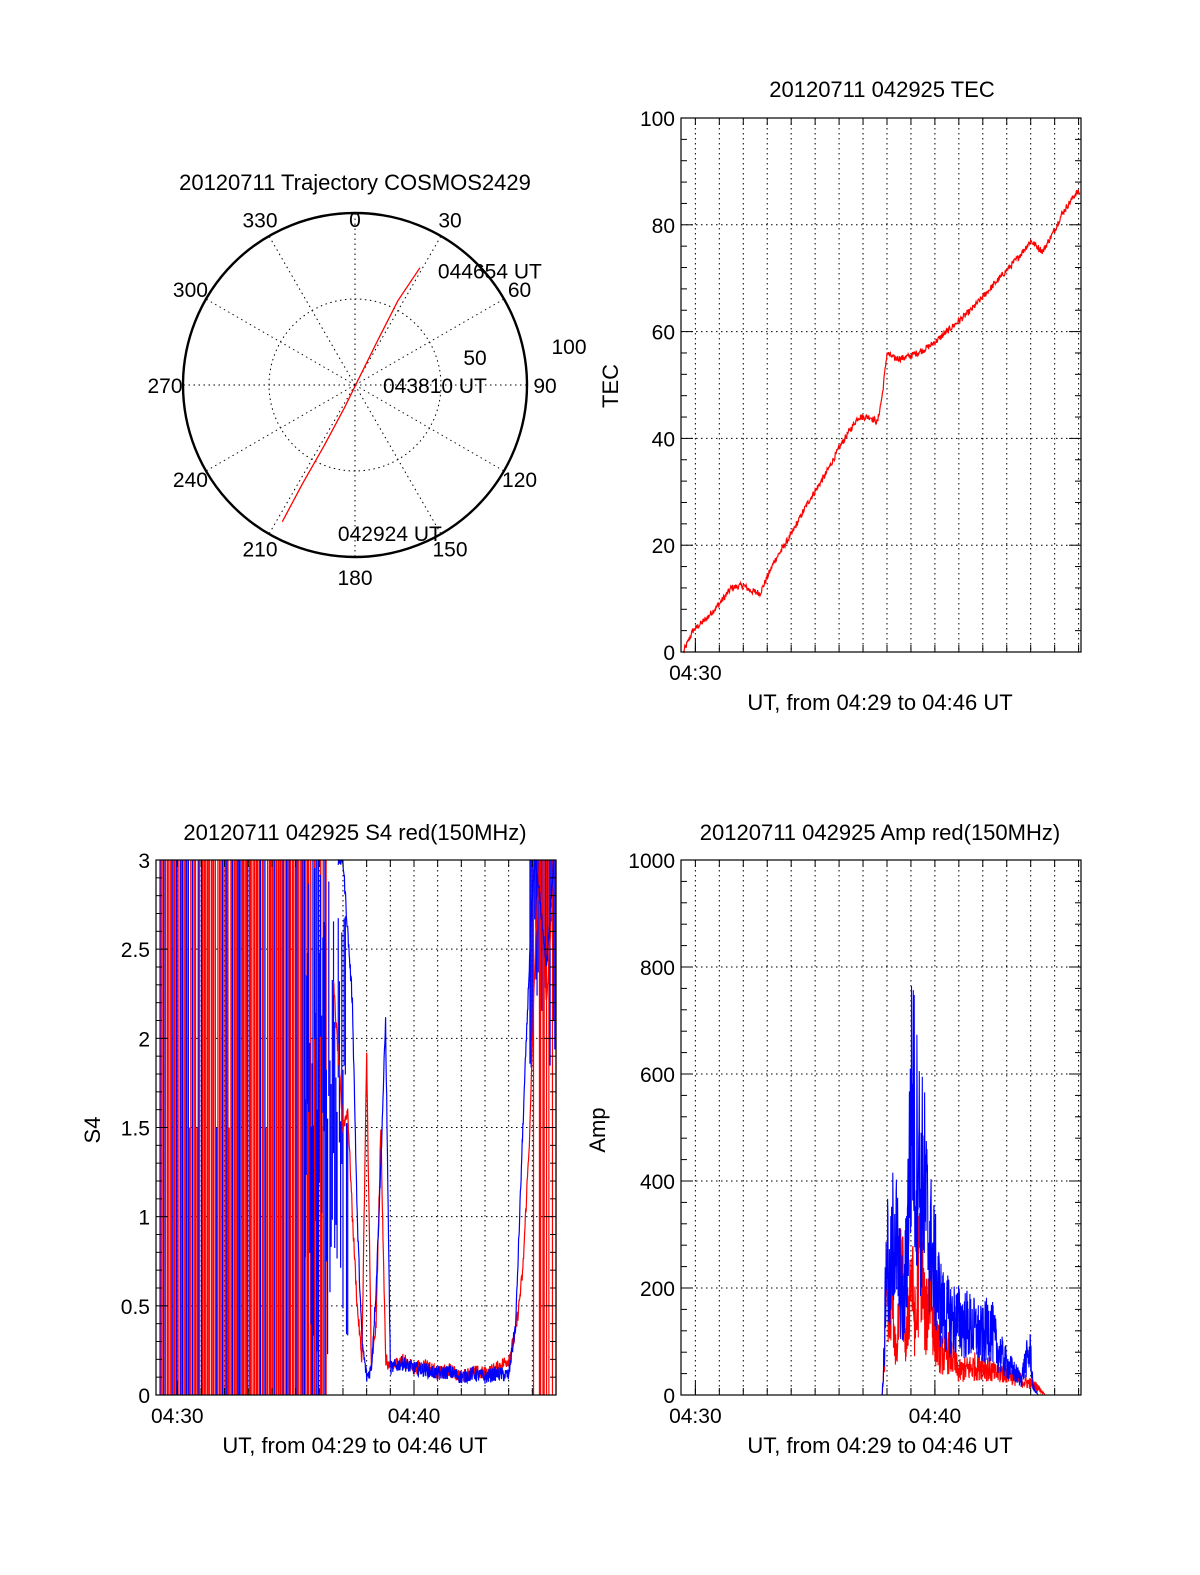 The image size is (1200, 1575). Describe the element at coordinates (355, 220) in the screenshot. I see `polar-azimuth-label: 0` at that location.